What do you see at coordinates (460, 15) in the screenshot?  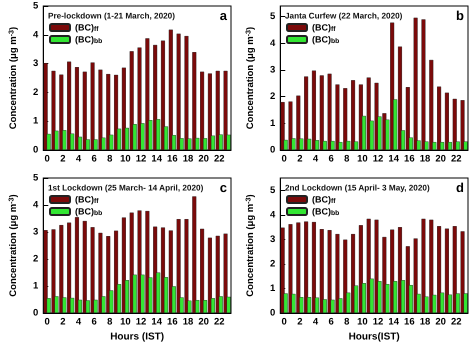 I see `annotation: b` at bounding box center [460, 15].